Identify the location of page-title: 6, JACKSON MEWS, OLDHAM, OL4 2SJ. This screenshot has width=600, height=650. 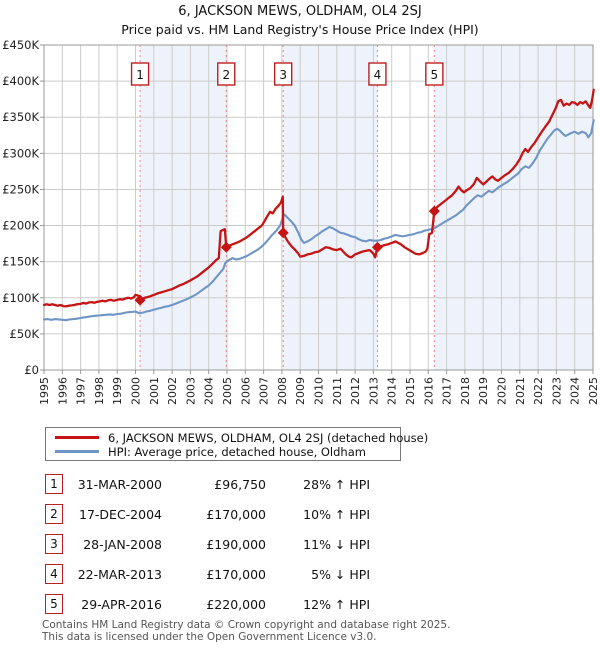
(300, 11).